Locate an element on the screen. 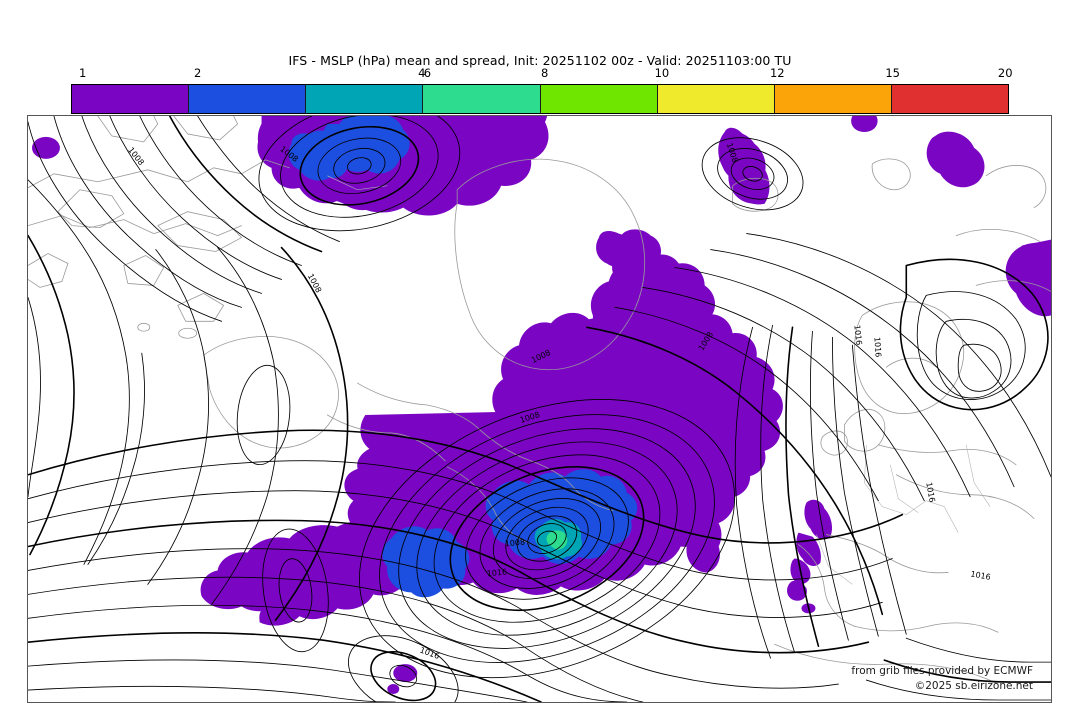  contour-label: 1008 is located at coordinates (514, 542).